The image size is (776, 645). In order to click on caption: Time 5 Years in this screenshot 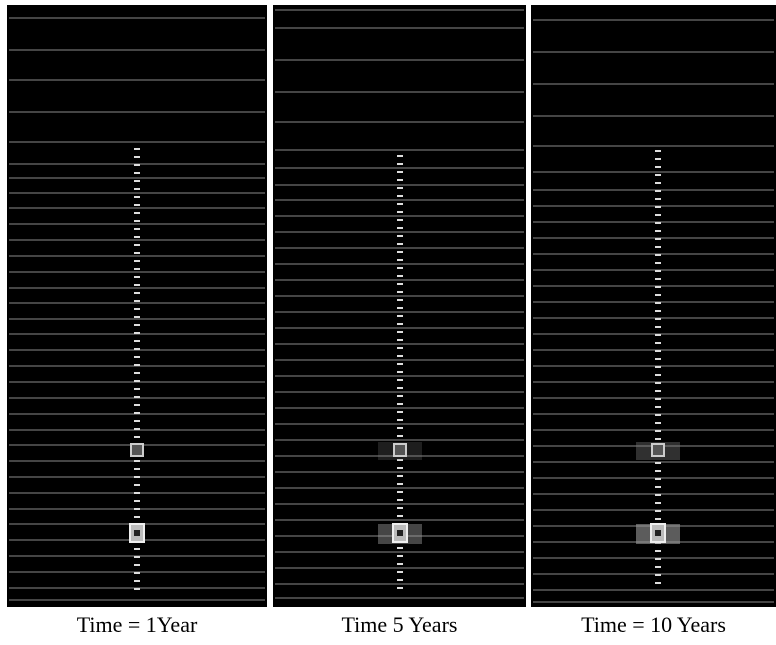, I will do `click(399, 624)`.